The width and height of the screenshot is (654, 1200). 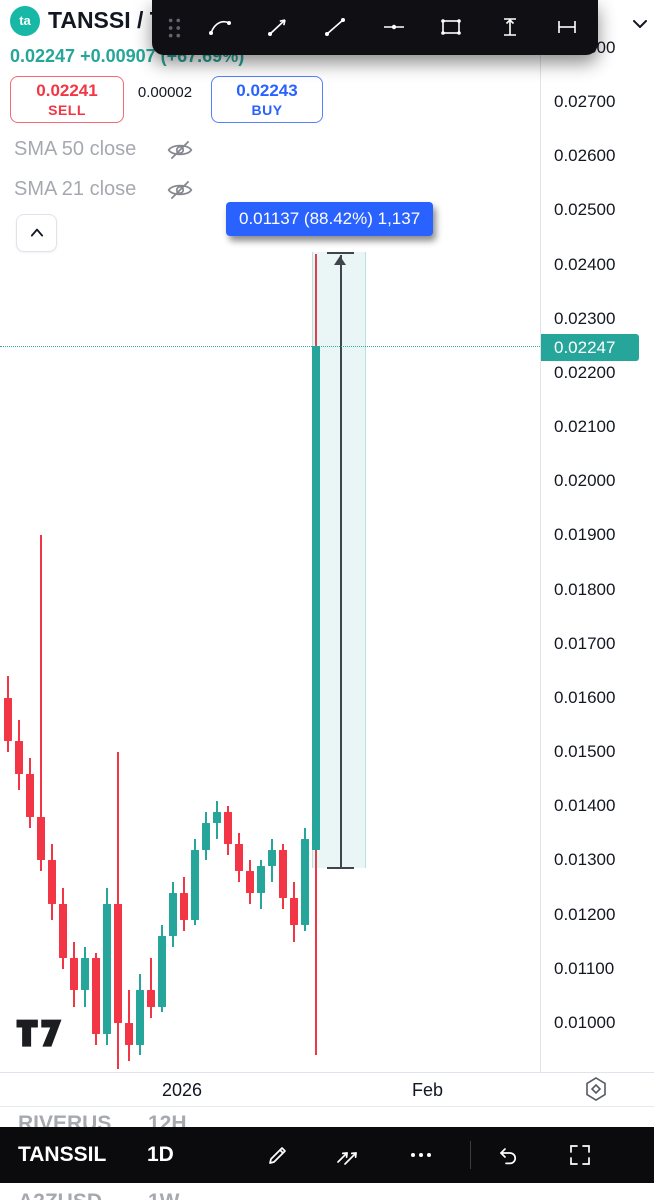 I want to click on watchlist-interval: 1W, so click(x=164, y=1193).